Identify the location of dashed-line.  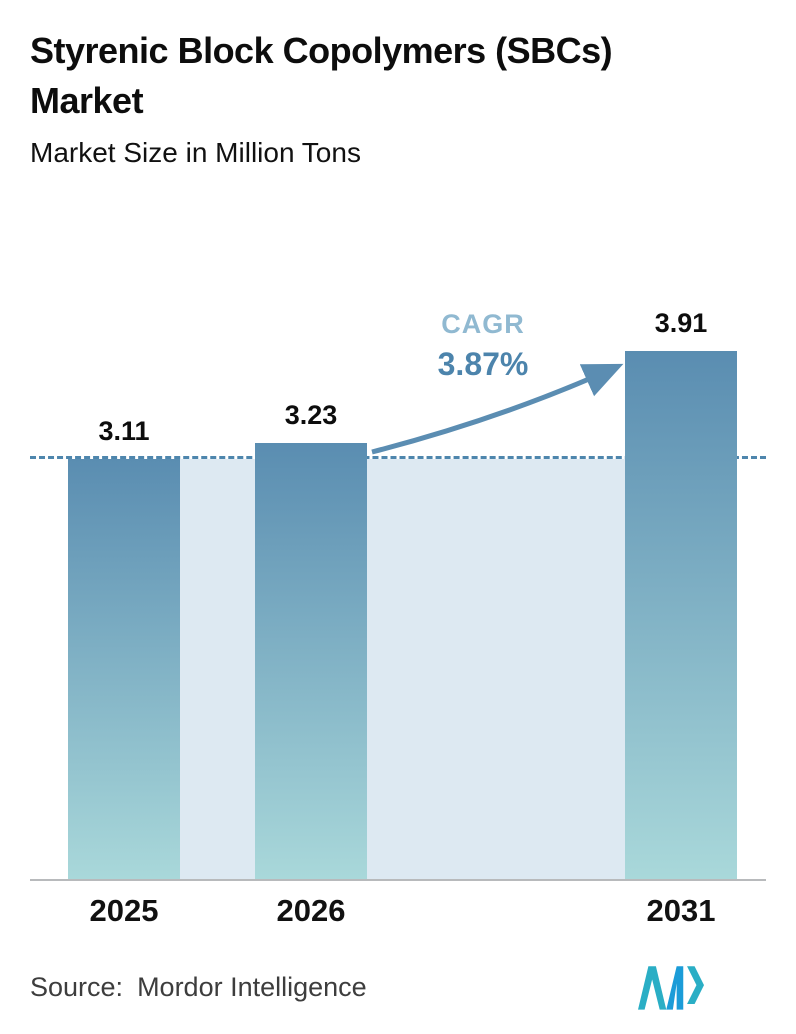
(398, 458).